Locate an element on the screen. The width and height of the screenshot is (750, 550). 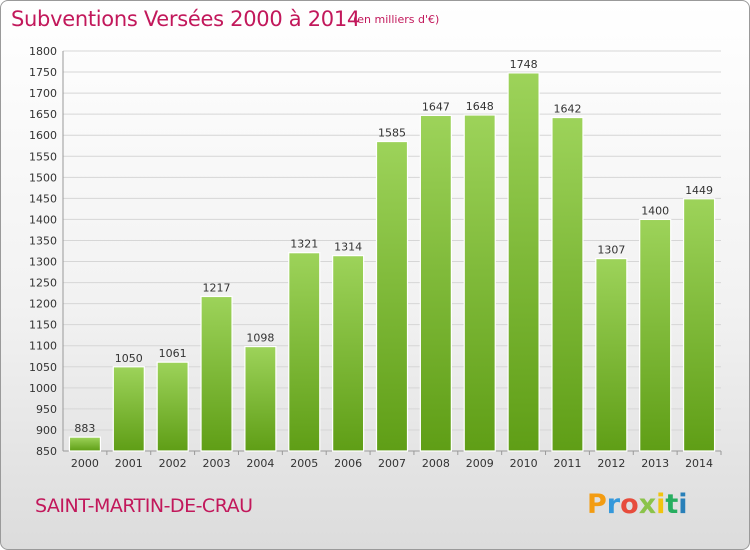
x-tick-label: 2007 is located at coordinates (392, 463).